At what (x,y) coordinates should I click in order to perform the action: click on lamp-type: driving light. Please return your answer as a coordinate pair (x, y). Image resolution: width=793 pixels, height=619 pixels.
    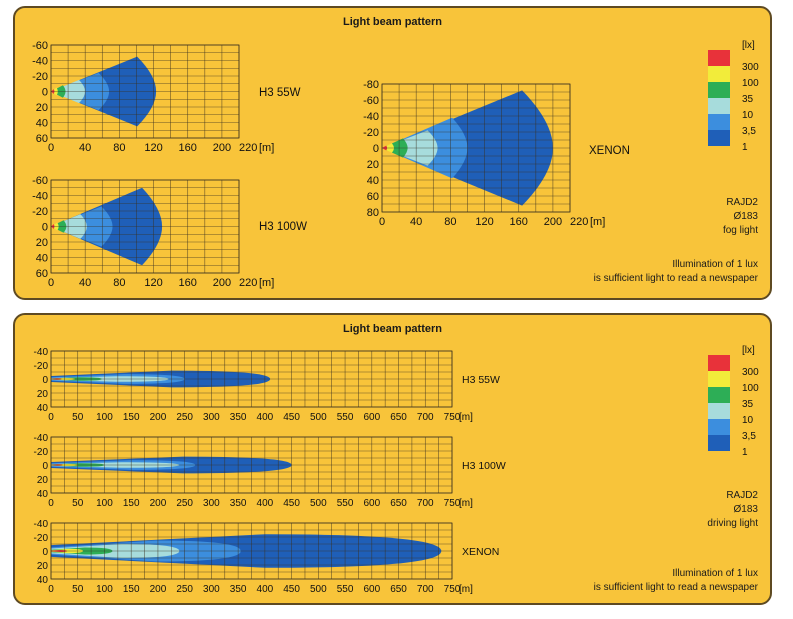
    Looking at the image, I should click on (732, 523).